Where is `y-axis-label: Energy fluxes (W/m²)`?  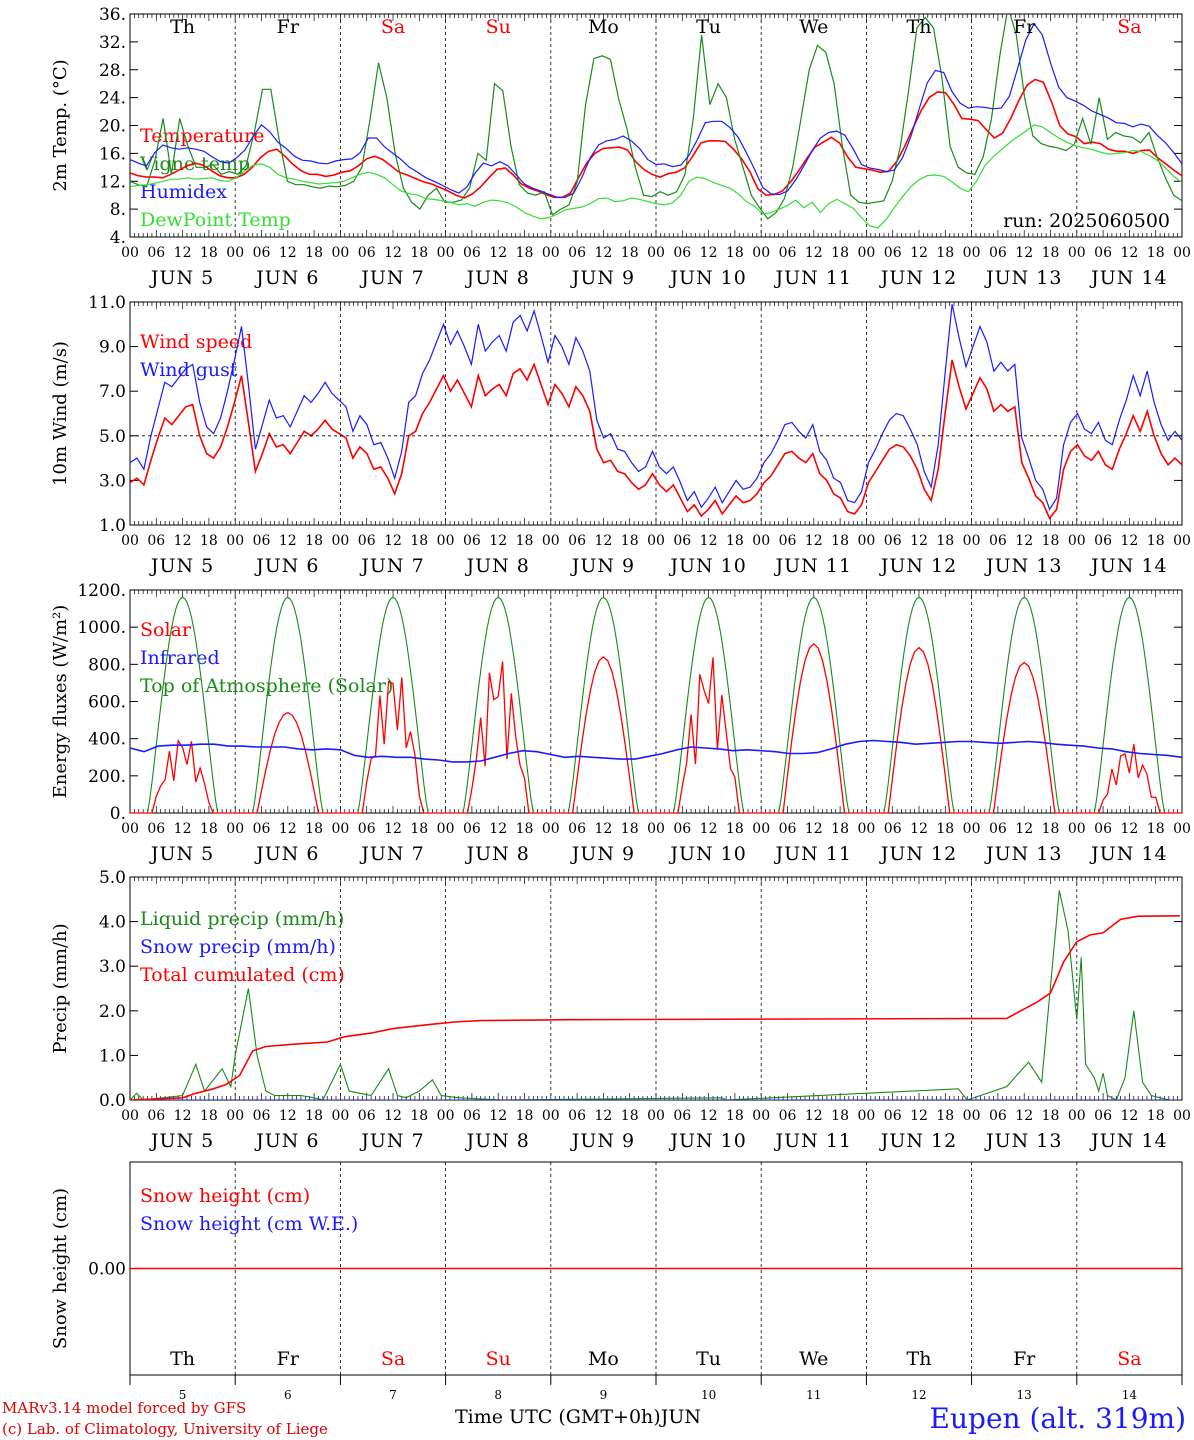 y-axis-label: Energy fluxes (W/m²) is located at coordinates (60, 702).